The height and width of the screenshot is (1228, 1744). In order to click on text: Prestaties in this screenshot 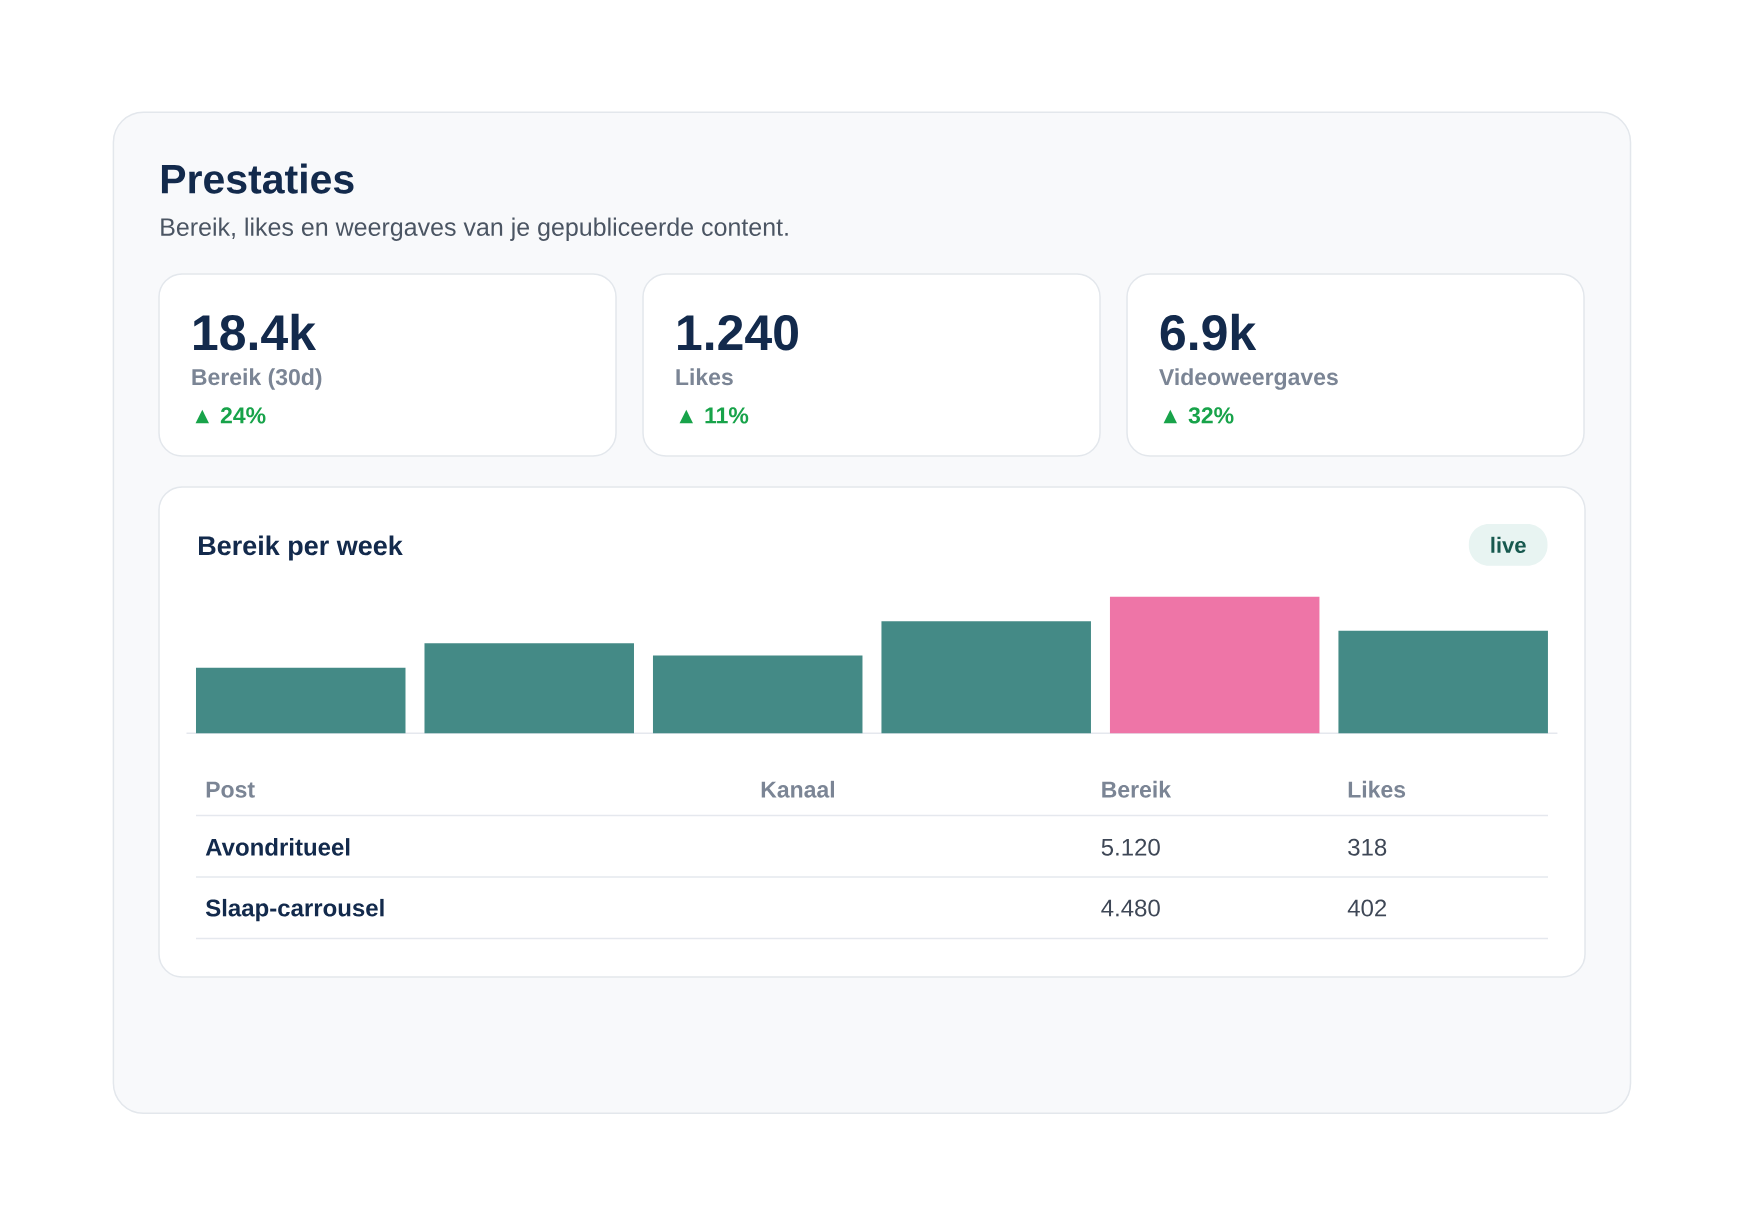, I will do `click(257, 178)`.